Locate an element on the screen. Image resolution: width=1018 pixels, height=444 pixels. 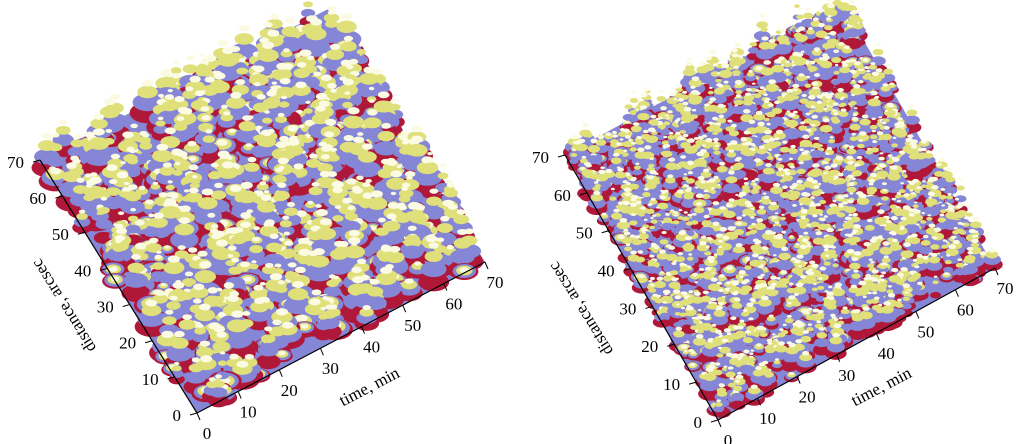
x-tick-label: 70 is located at coordinates (495, 282).